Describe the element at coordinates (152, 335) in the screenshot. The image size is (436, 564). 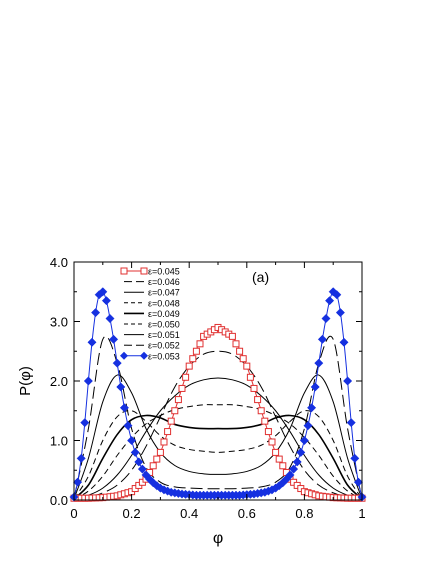
I see `legend-item: ε=0.051` at that location.